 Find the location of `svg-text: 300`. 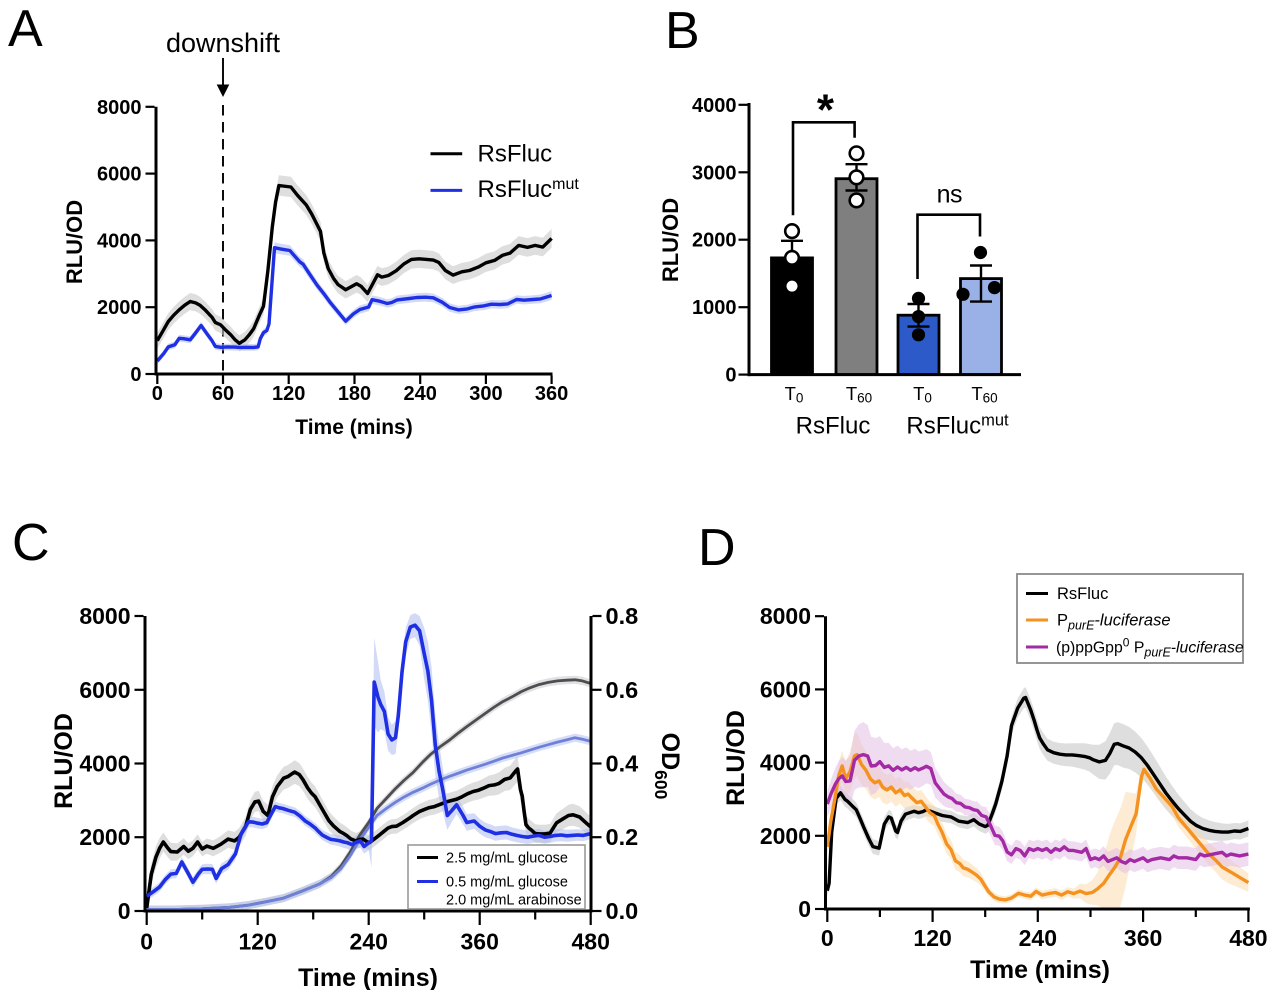

svg-text: 300 is located at coordinates (485, 394).